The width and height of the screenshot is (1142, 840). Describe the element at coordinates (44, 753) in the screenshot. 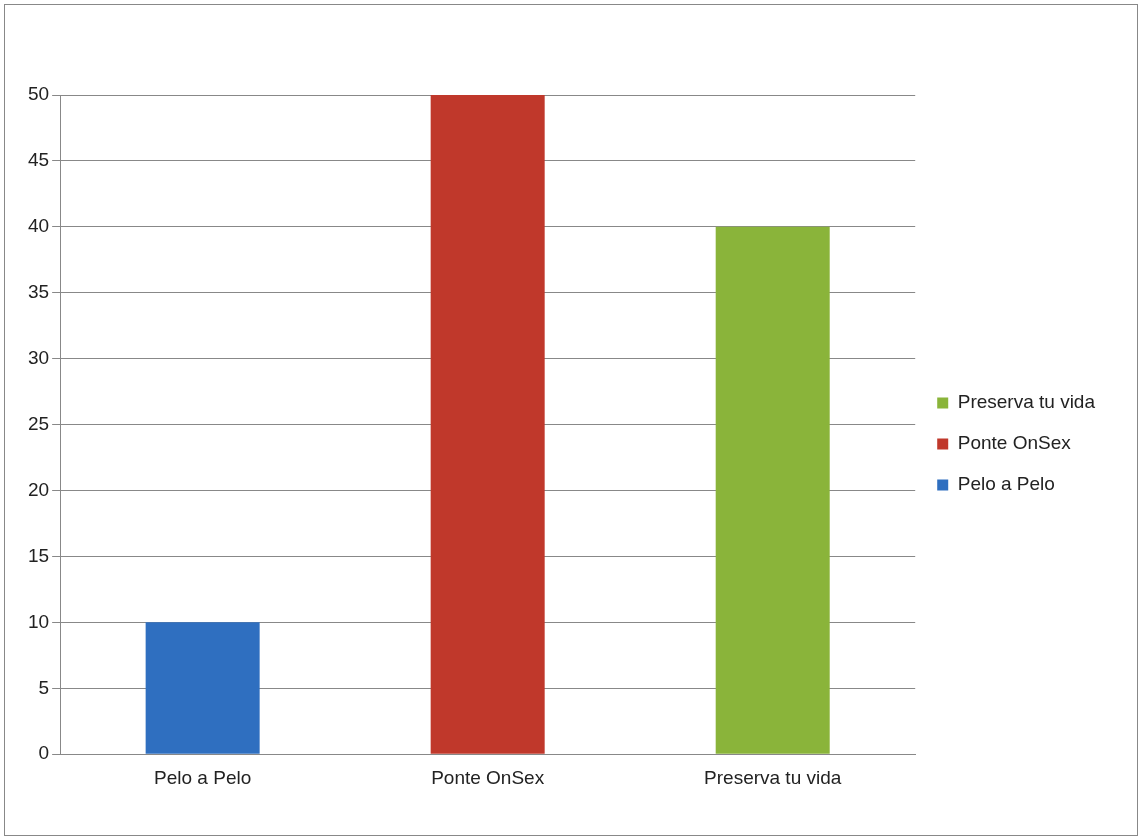

I see `y-tick-label: 0` at that location.